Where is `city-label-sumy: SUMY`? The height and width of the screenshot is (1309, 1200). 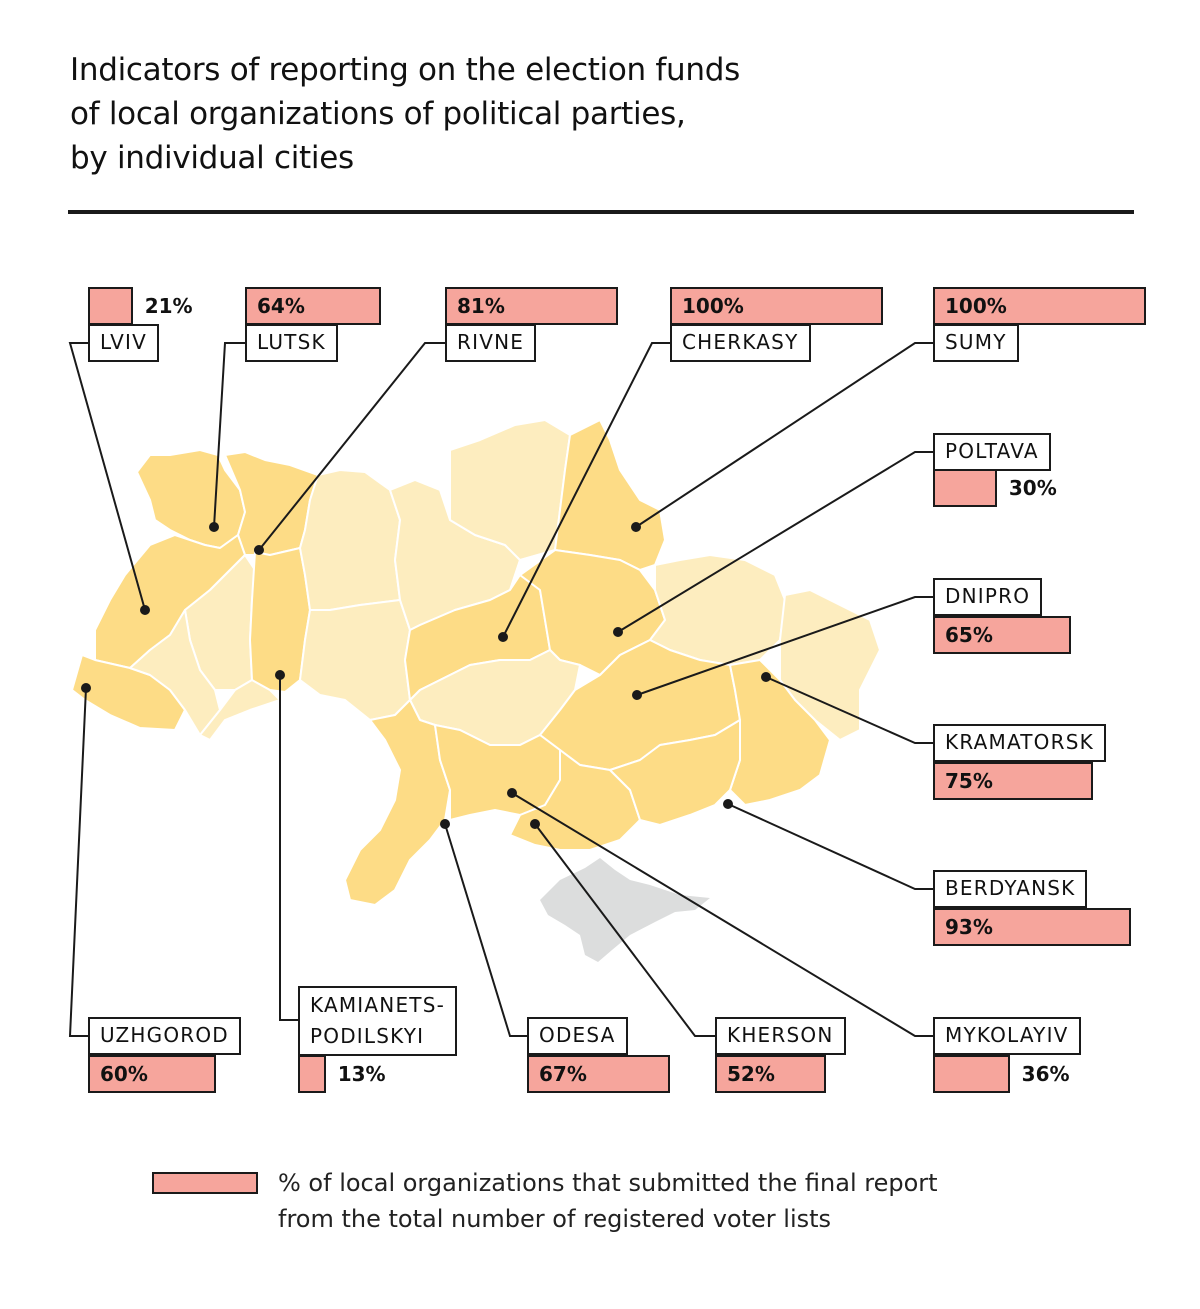 city-label-sumy: SUMY is located at coordinates (976, 343).